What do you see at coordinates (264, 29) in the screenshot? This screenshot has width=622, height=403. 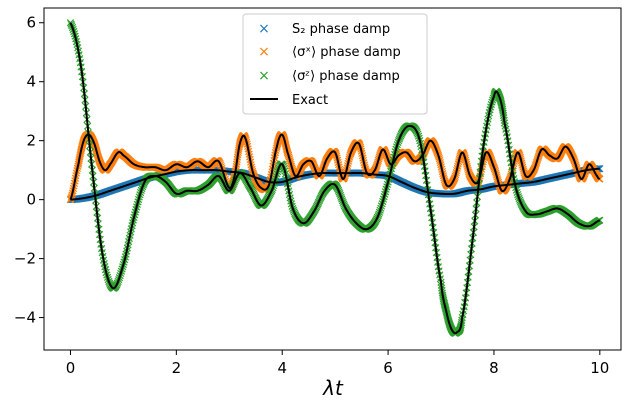 I see `legend-marker-s2: ×` at bounding box center [264, 29].